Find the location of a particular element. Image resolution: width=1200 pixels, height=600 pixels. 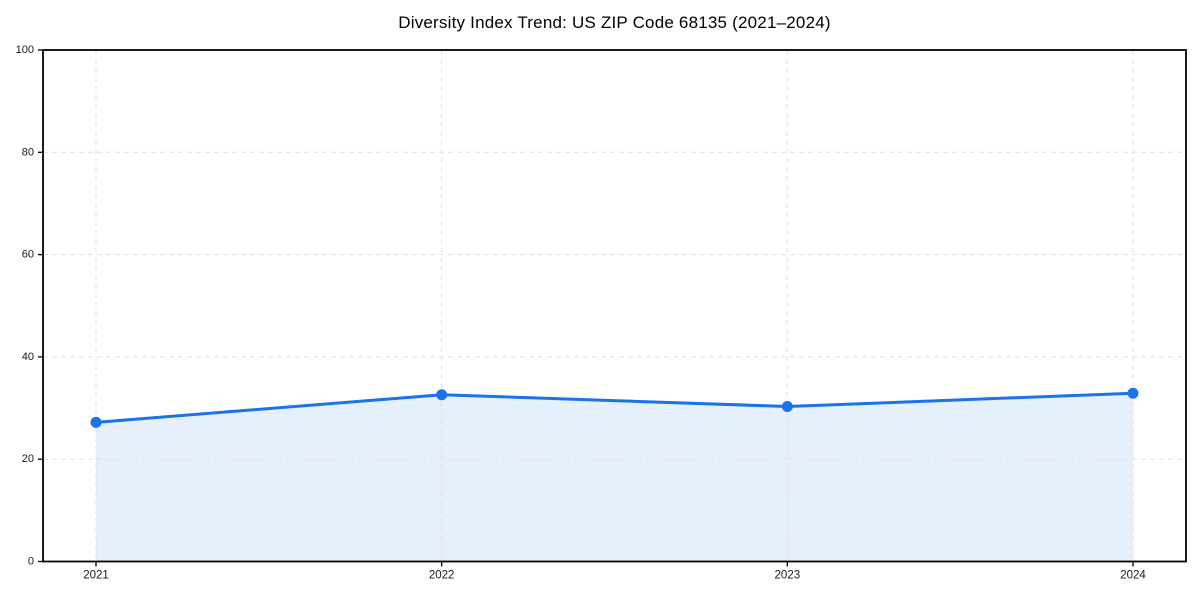

x-tick-label-2024: 2024 is located at coordinates (1133, 576).